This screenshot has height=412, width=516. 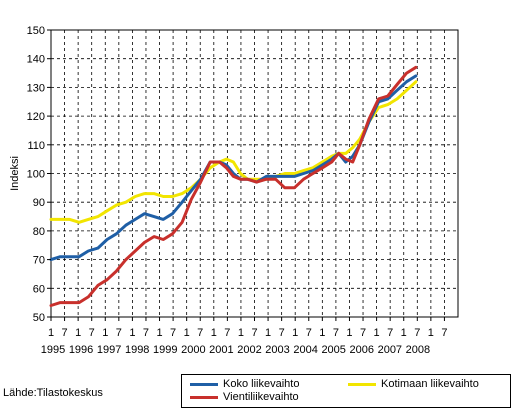 I want to click on y-tick-label: 150, so click(x=36, y=31).